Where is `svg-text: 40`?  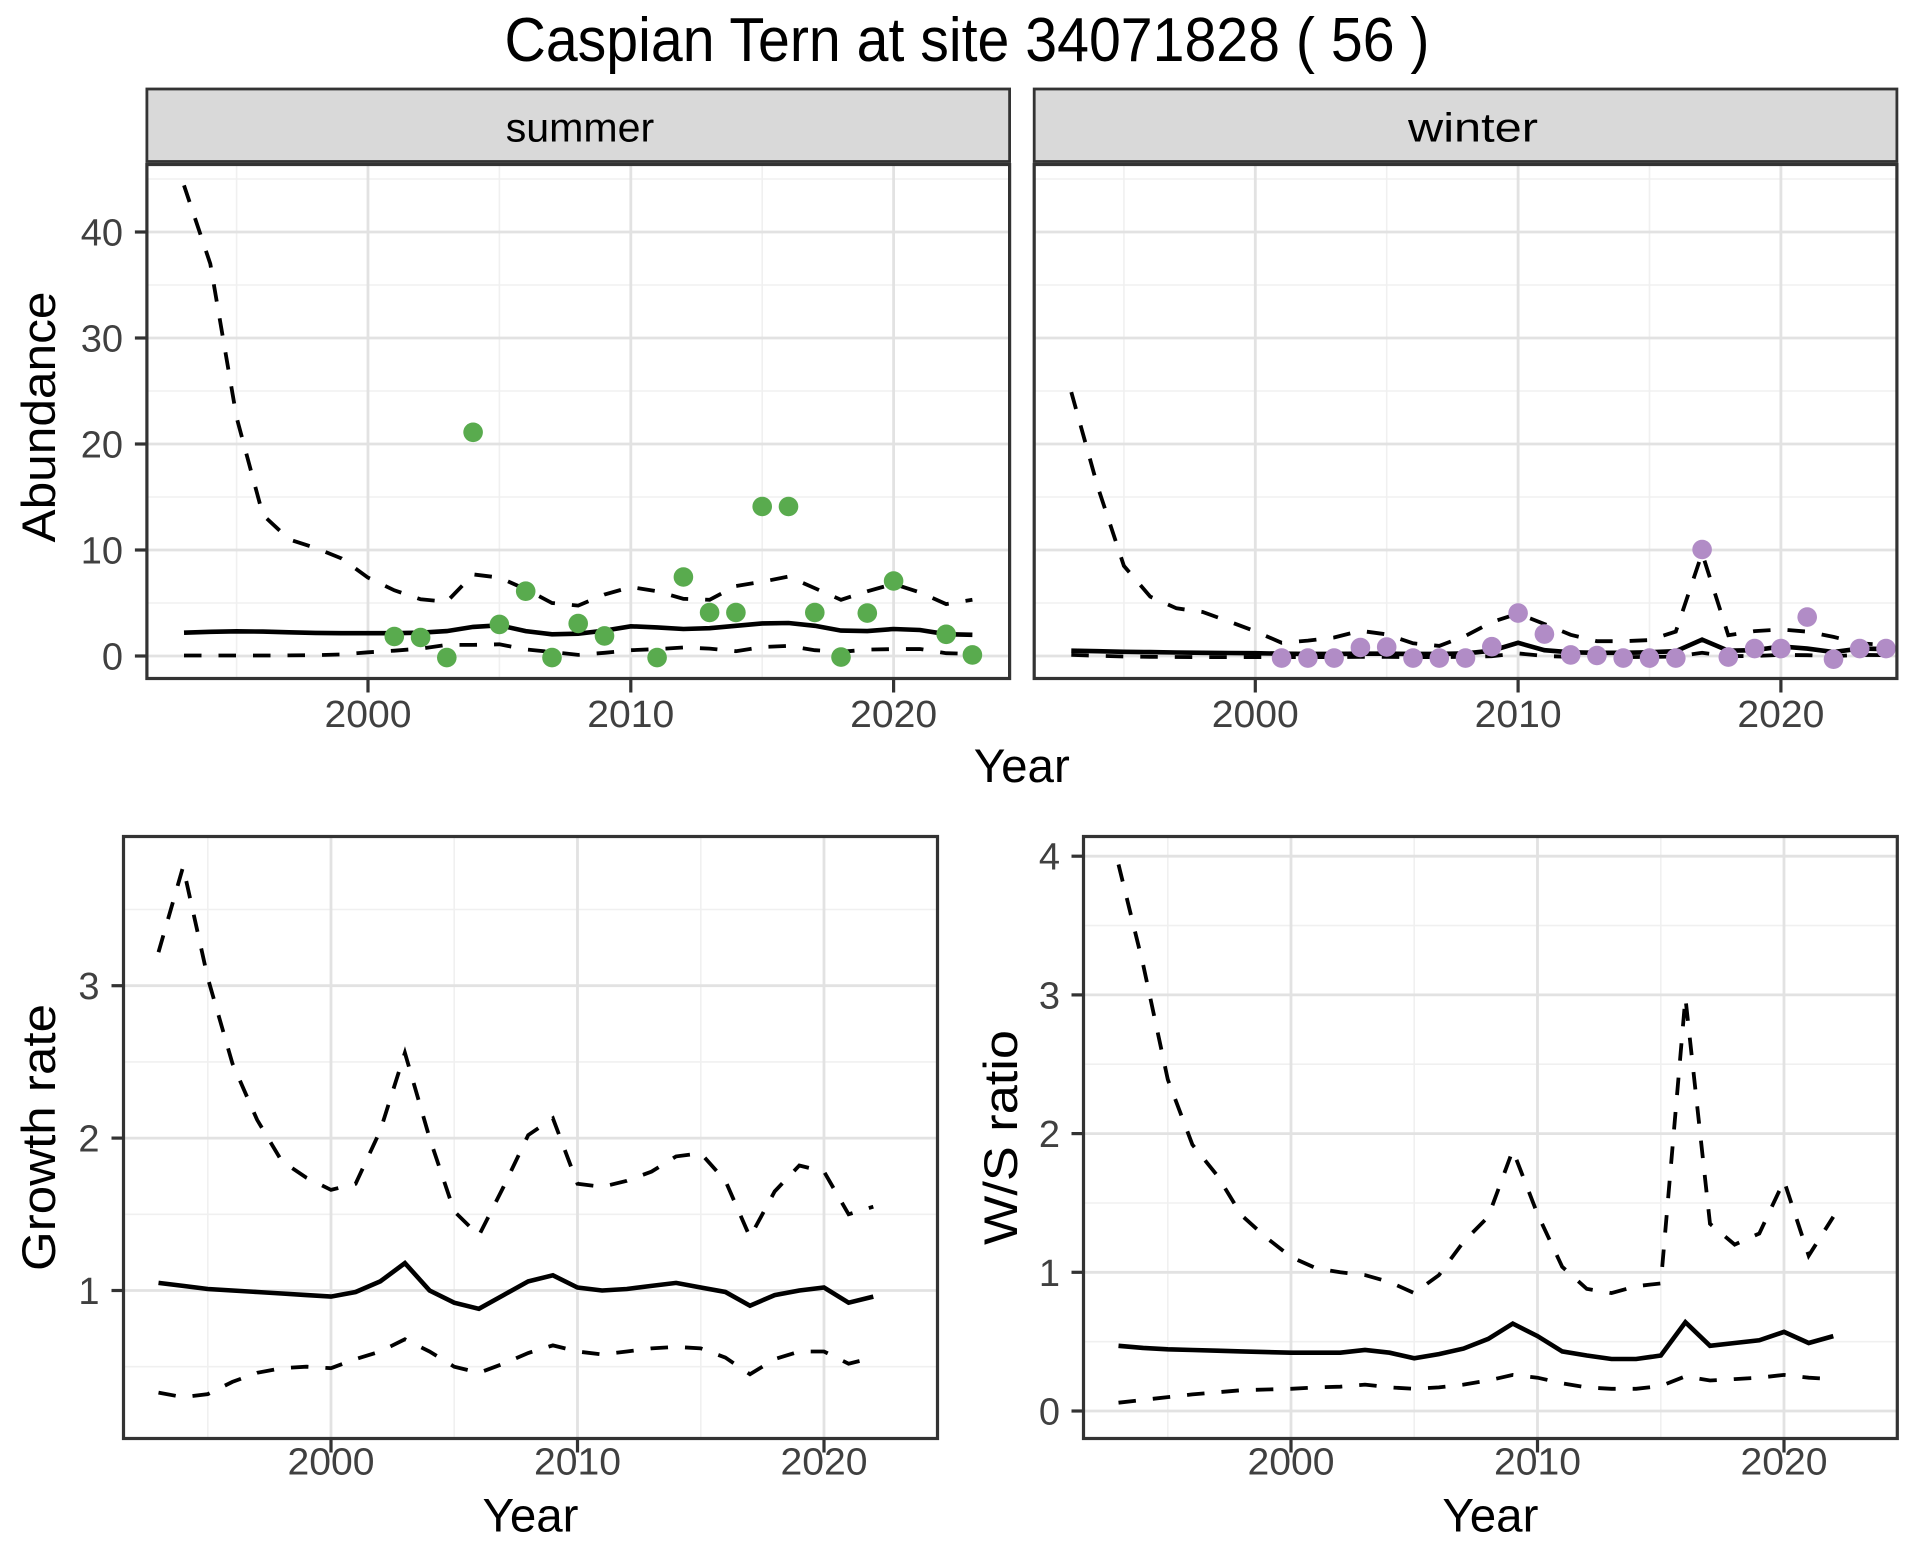 svg-text: 40 is located at coordinates (102, 234).